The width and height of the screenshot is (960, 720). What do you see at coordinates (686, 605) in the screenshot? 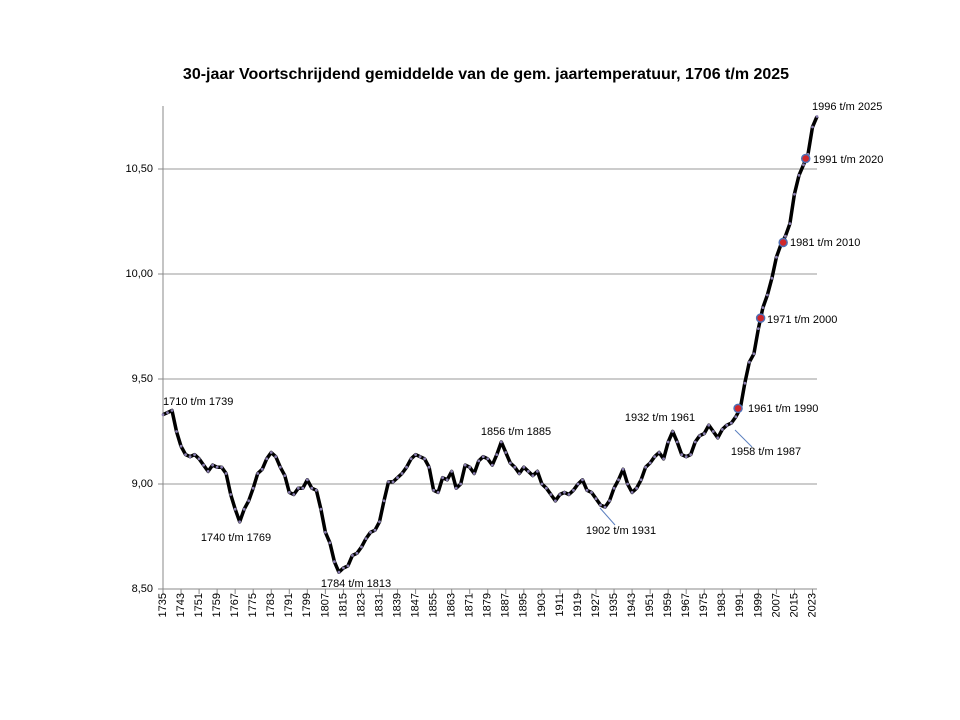
I see `x-tick-label: 1967` at bounding box center [686, 605].